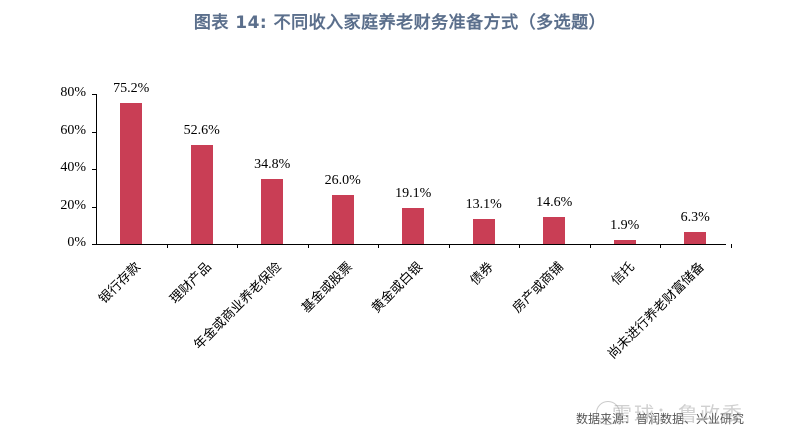 The image size is (800, 442). I want to click on x-category-label: 债券, so click(482, 274).